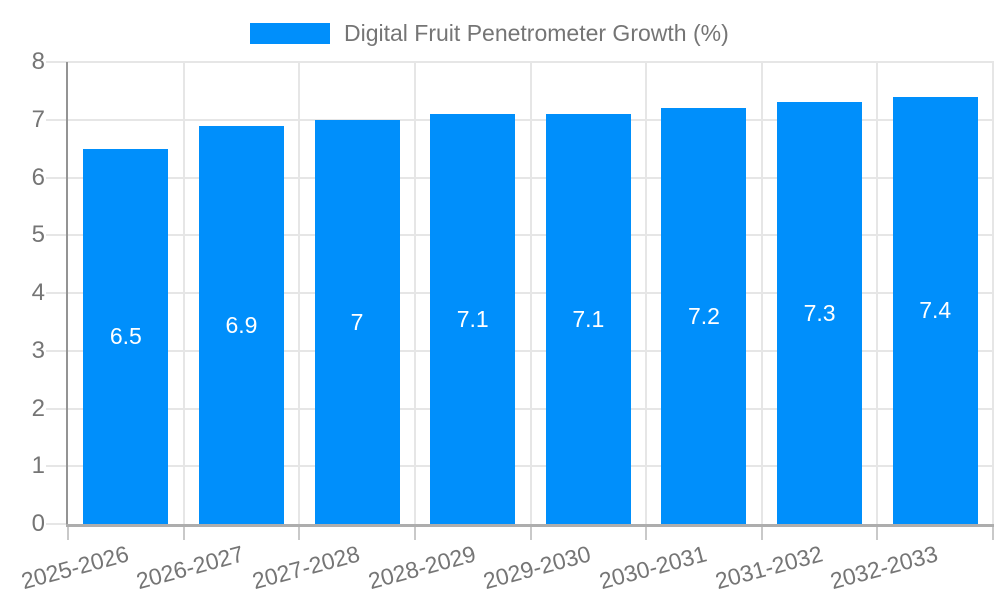  What do you see at coordinates (67, 294) in the screenshot?
I see `y-axis-line` at bounding box center [67, 294].